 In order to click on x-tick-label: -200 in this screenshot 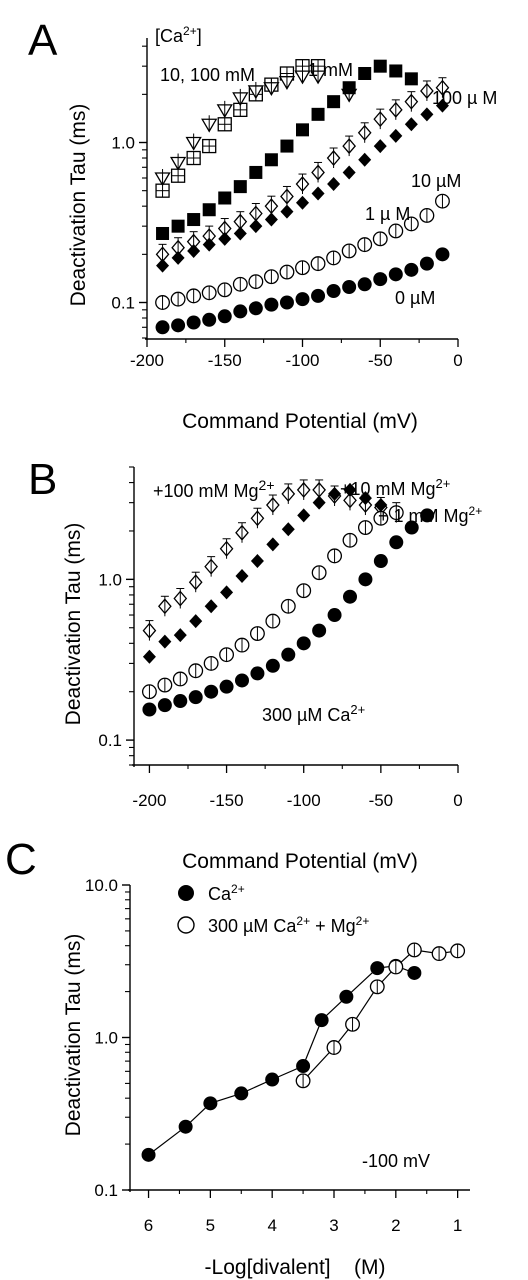, I will do `click(149, 800)`.